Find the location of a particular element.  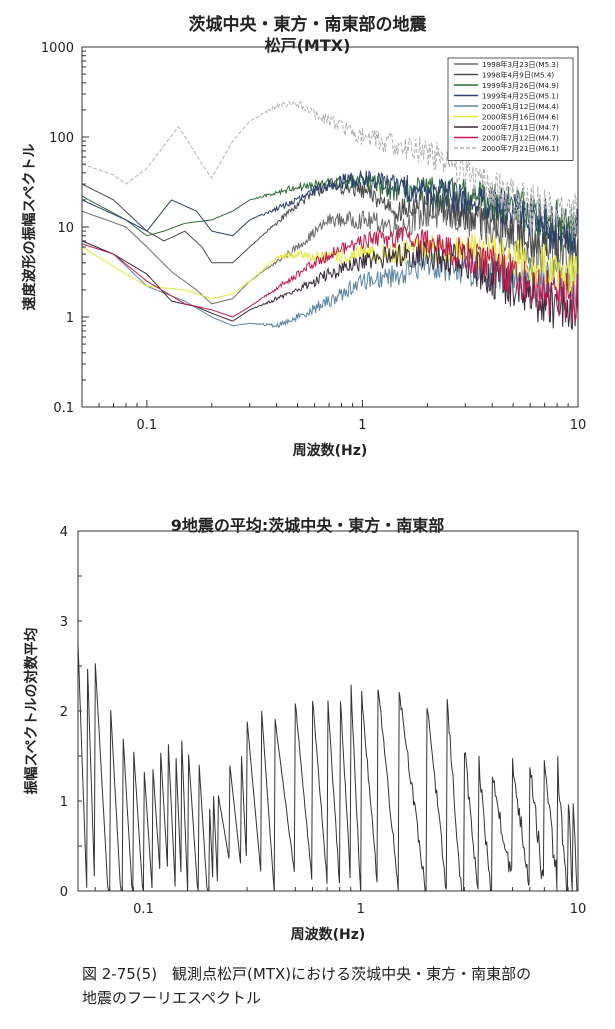

legend-entry: 2000年7月12日(M4.7) is located at coordinates (520, 138).